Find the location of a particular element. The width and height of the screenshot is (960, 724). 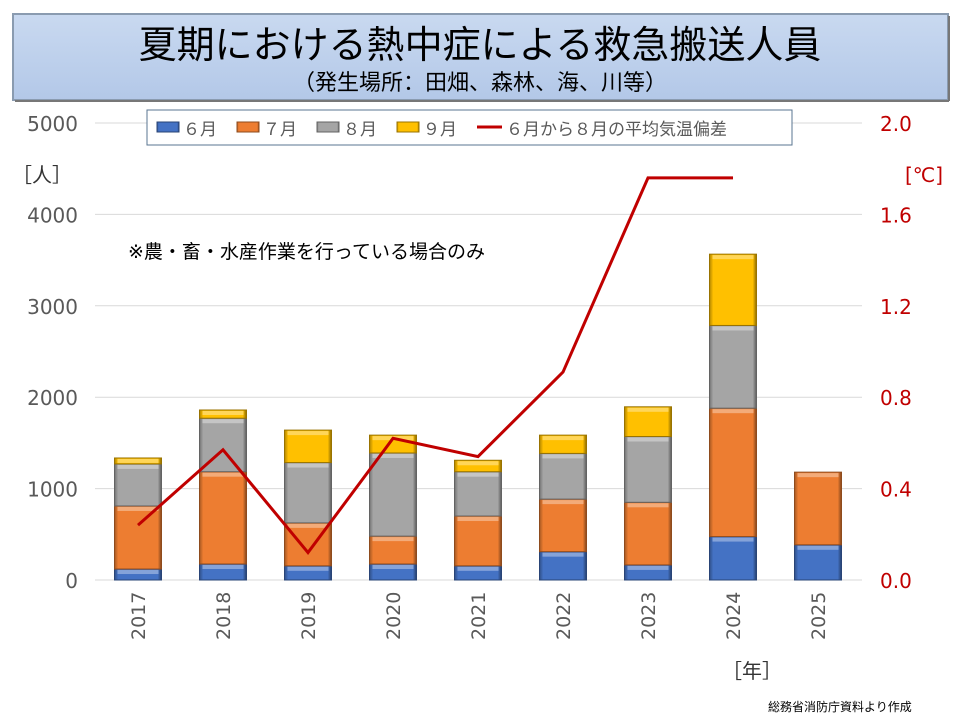

y-axis-label: ［人］ is located at coordinates (42, 175).